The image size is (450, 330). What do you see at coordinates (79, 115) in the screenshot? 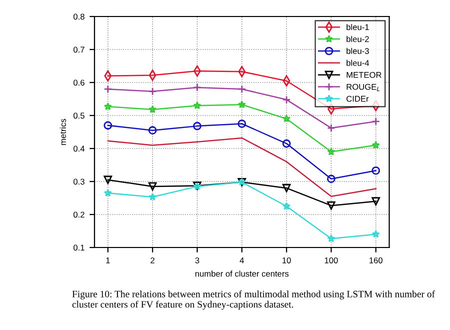
I see `y-tick-label: 0.5` at bounding box center [79, 115].